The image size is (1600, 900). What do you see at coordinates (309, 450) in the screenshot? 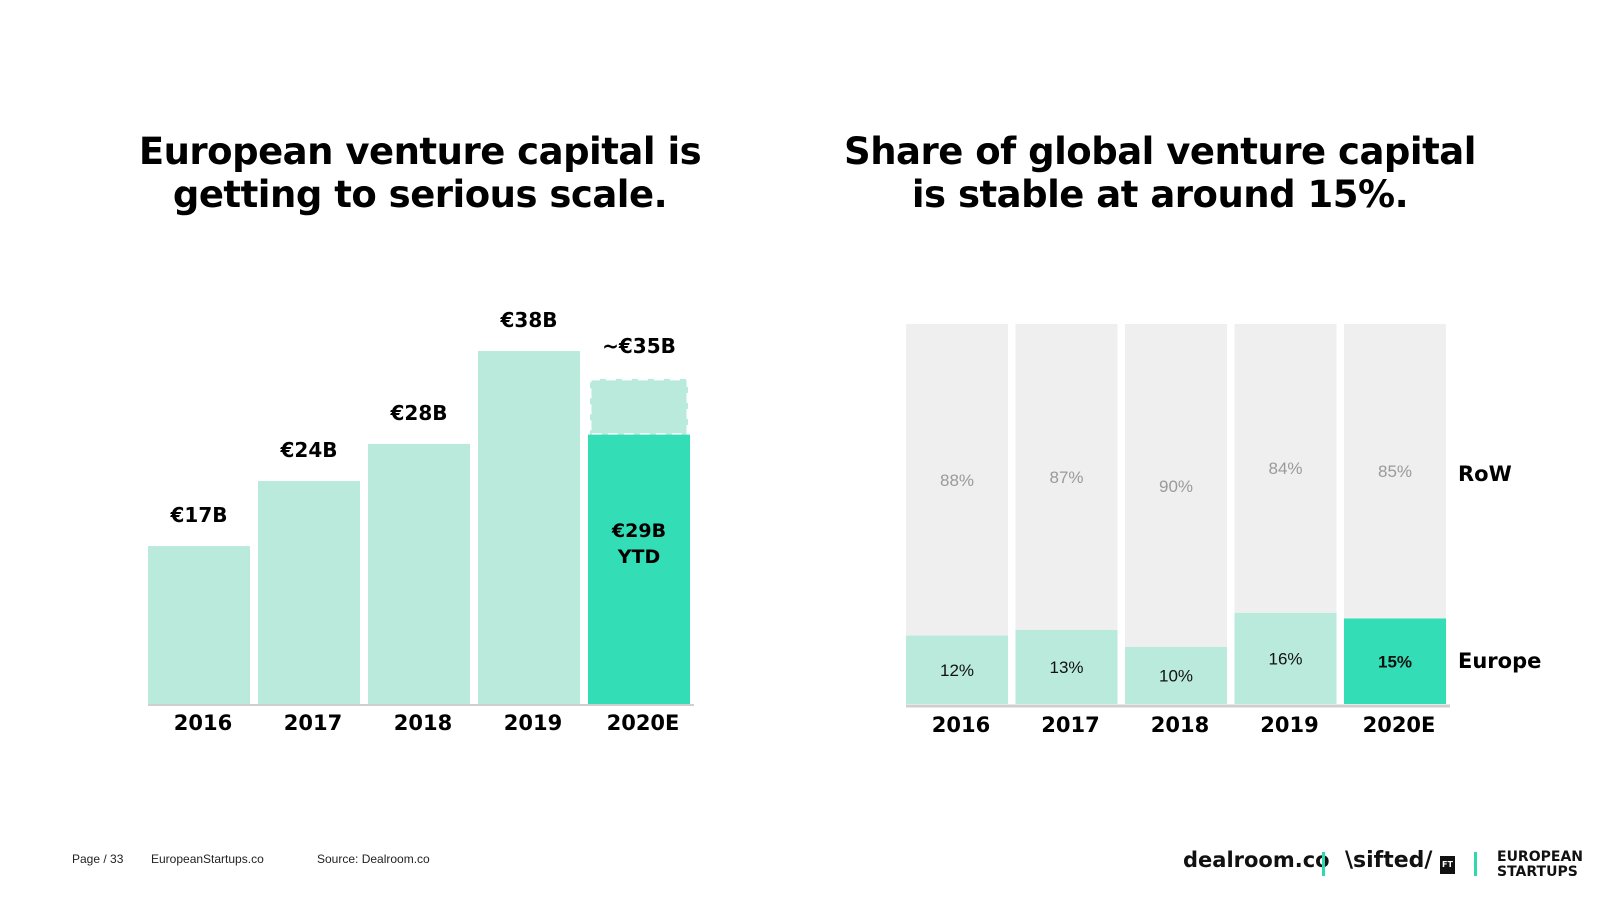
I see `data-label: €24B` at bounding box center [309, 450].